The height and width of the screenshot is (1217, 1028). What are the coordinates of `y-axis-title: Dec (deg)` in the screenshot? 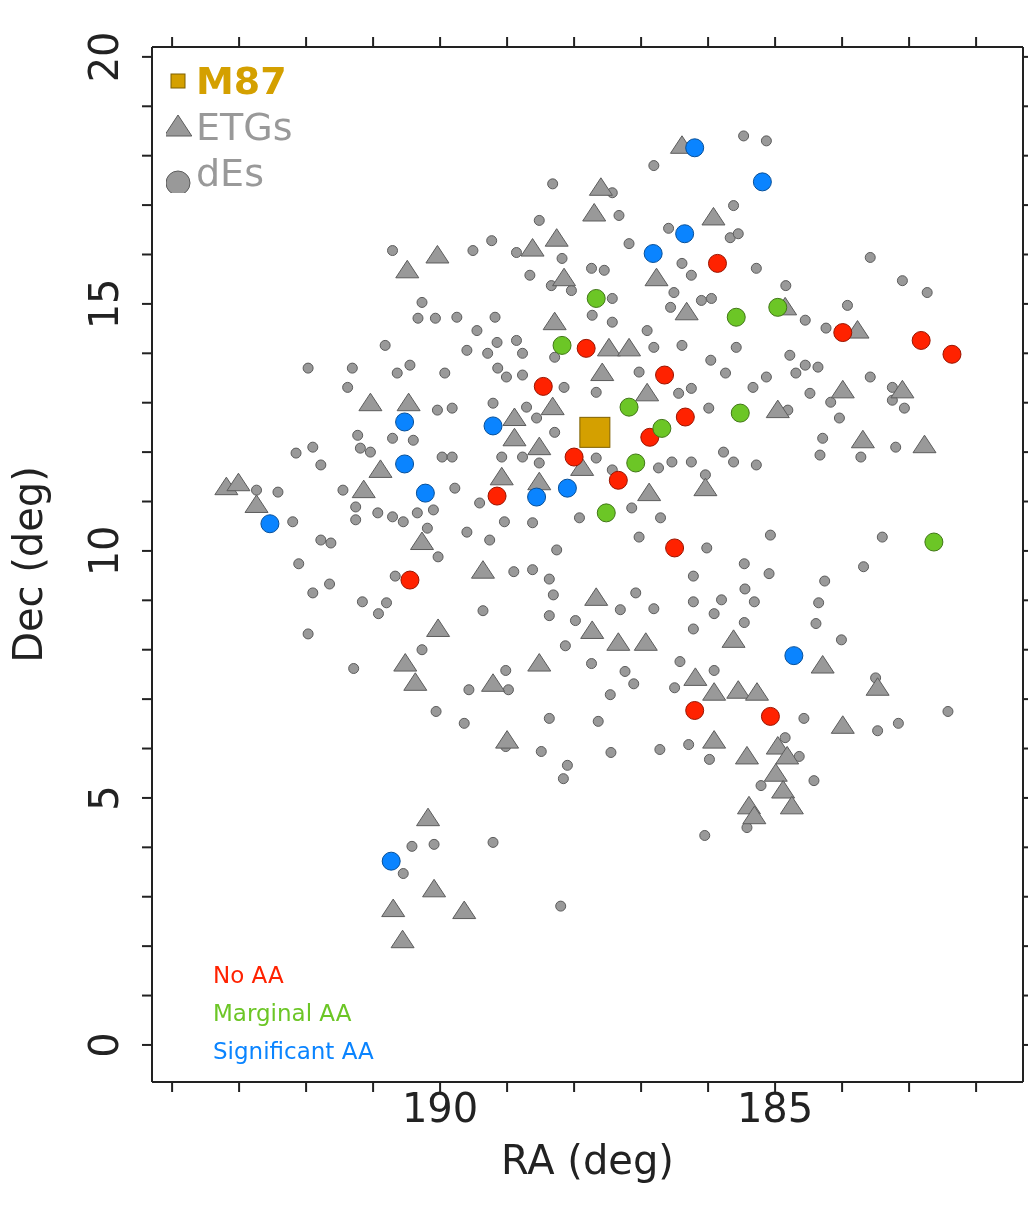 It's located at (28, 564).